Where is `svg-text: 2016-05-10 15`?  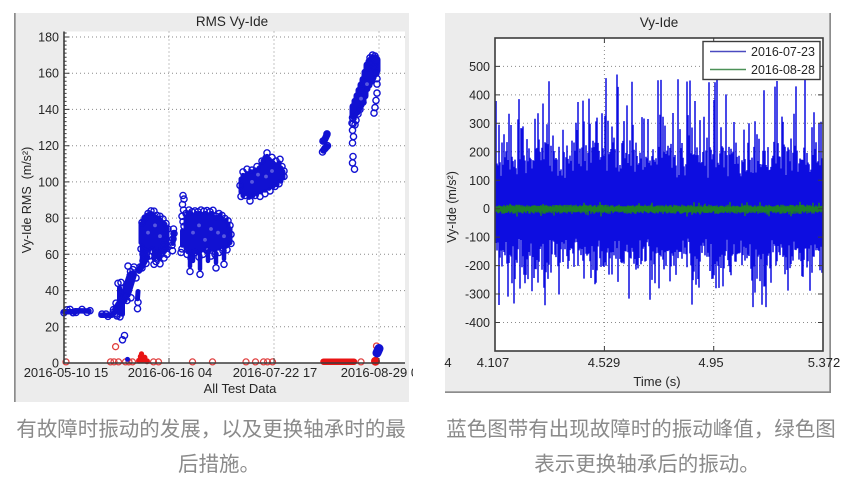 svg-text: 2016-05-10 15 is located at coordinates (66, 372).